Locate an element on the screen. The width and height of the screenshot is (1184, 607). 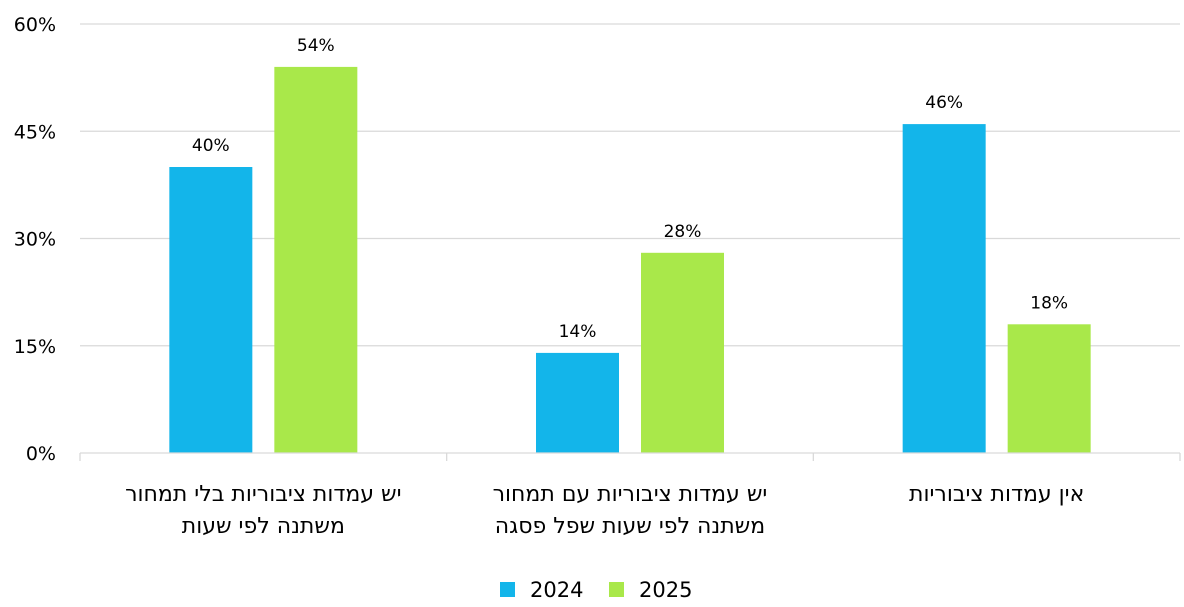
category-label: משתנה לפי שעות is located at coordinates (263, 526).